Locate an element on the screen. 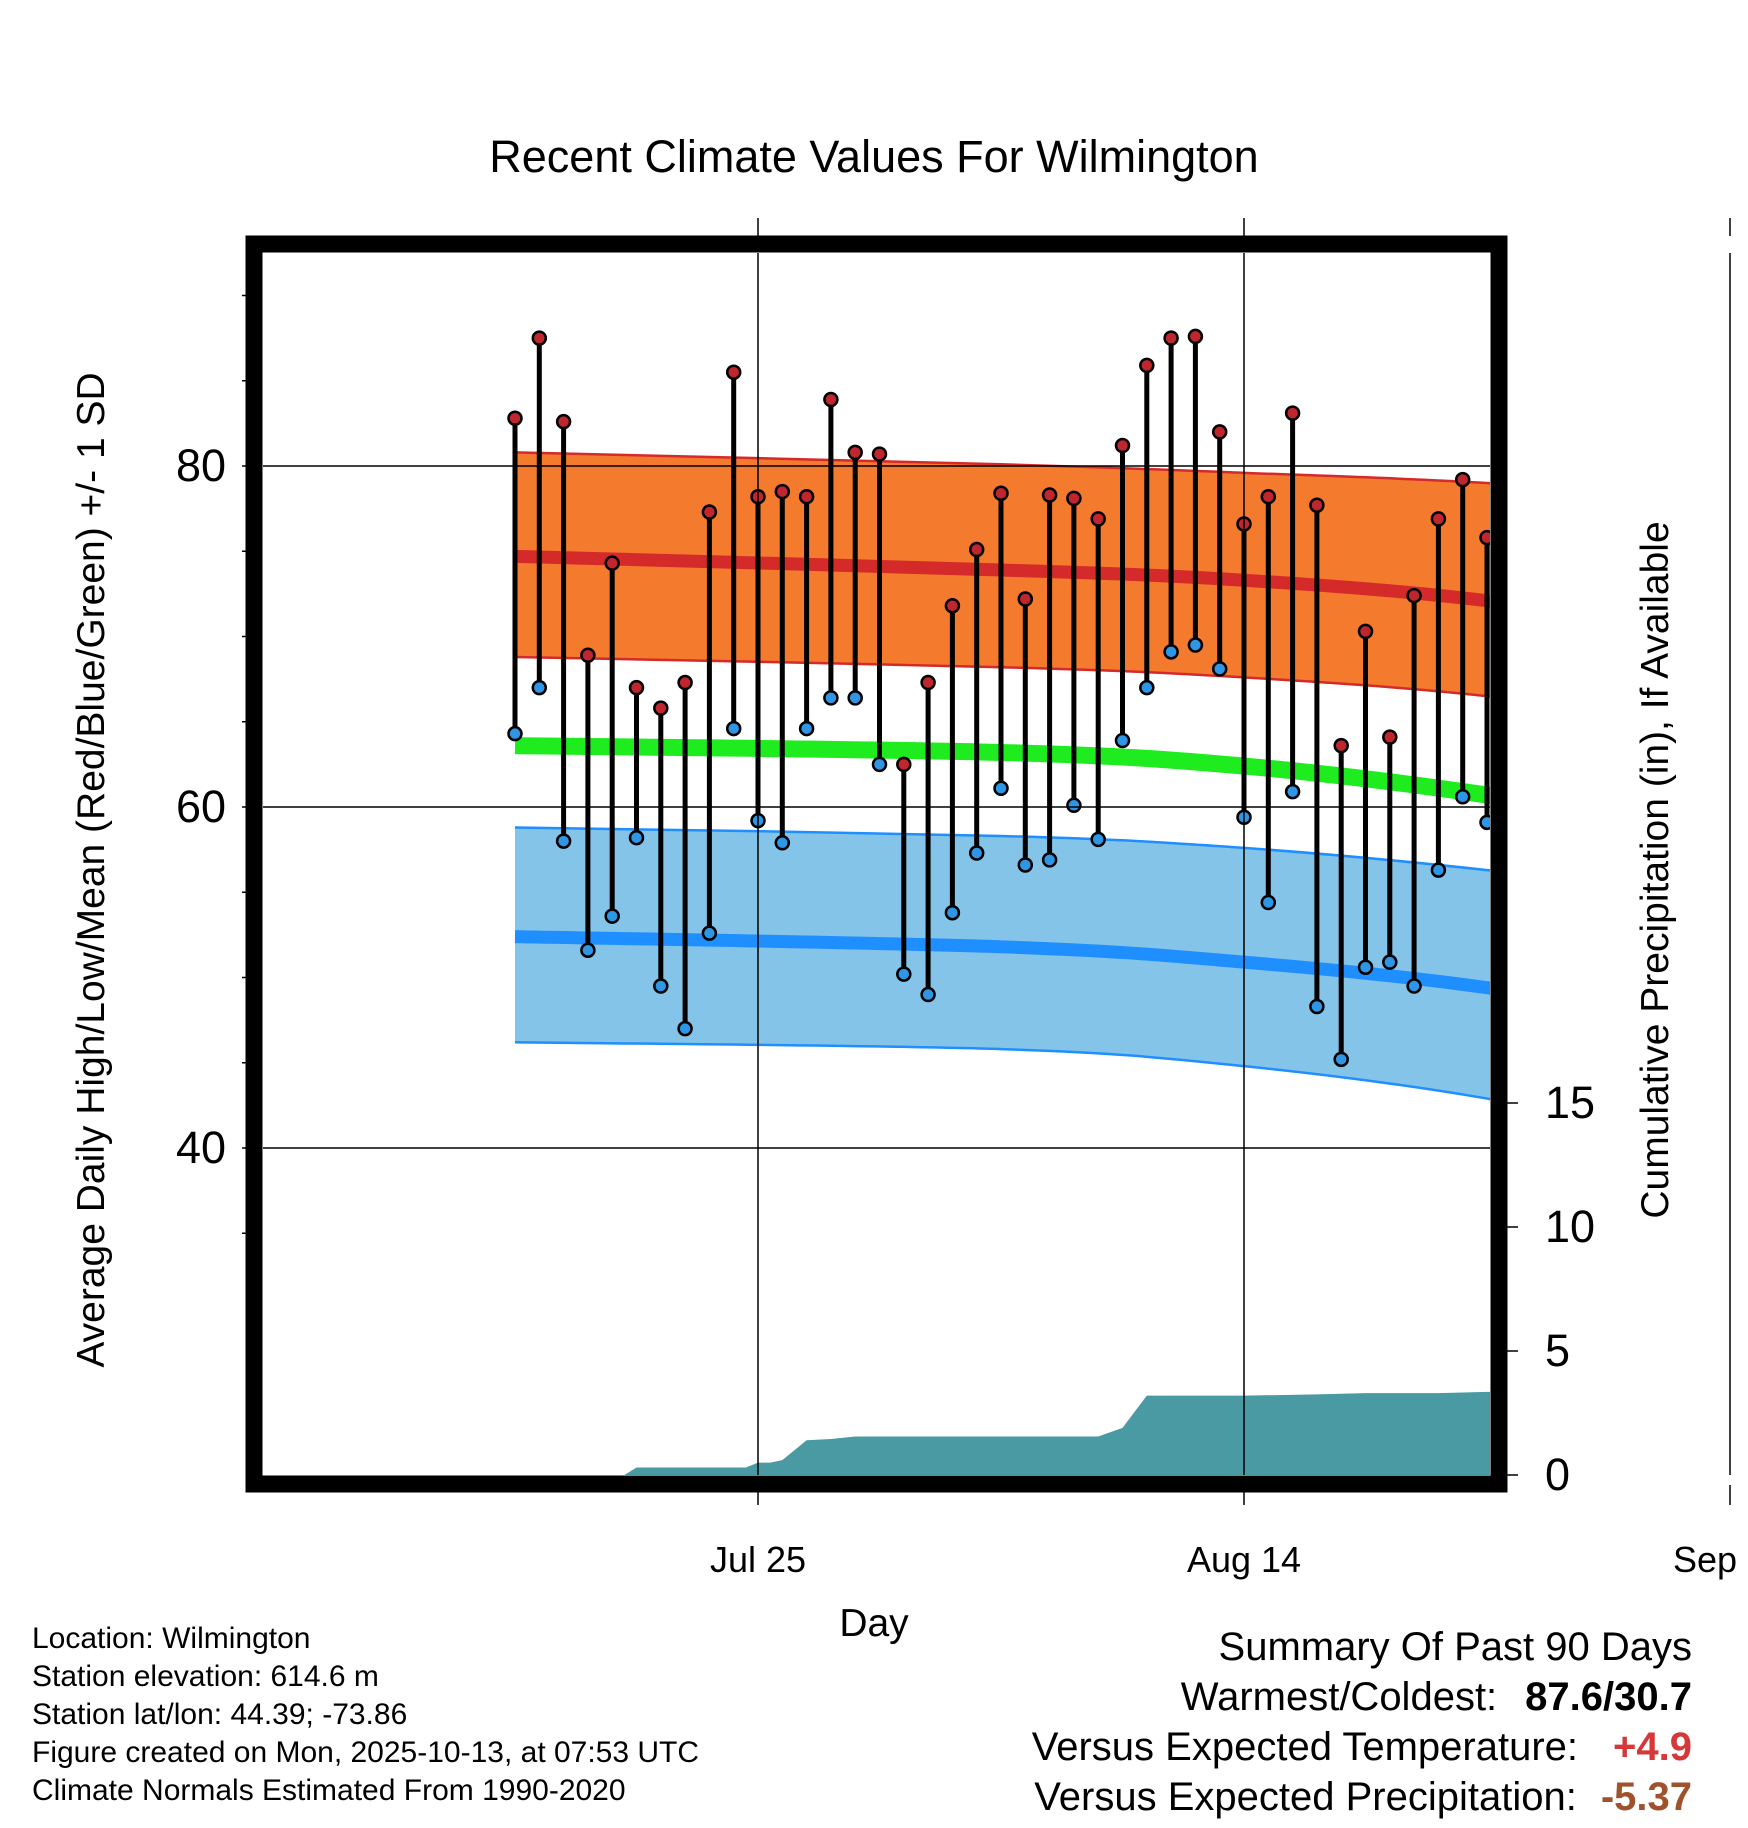 The image size is (1748, 1828). elevation-text: Station elevation: 614.6 m is located at coordinates (205, 1676).